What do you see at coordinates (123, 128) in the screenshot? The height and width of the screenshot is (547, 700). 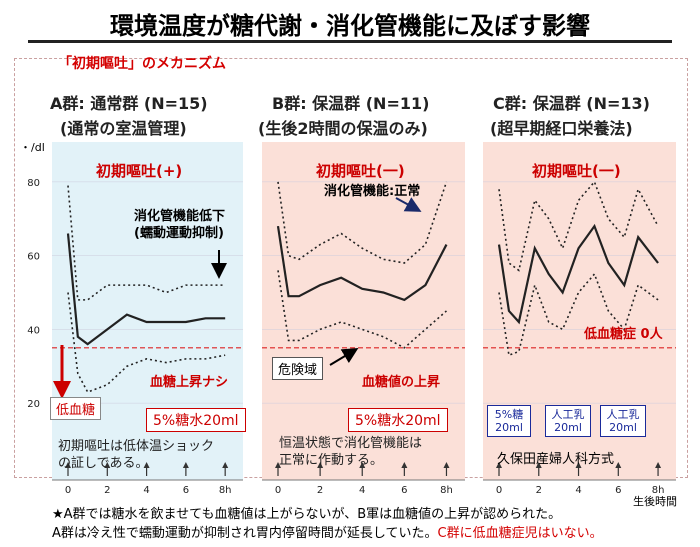 I see `group-a-subtitle: (通常の室温管理)` at bounding box center [123, 128].